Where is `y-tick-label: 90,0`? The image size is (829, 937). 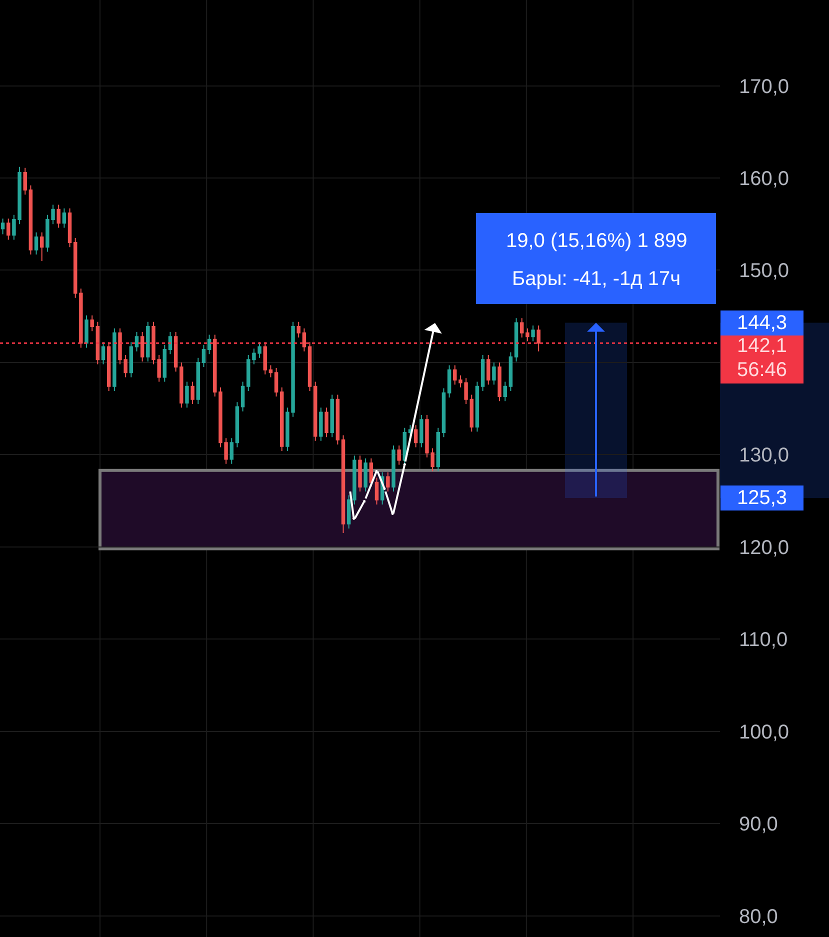 y-tick-label: 90,0 is located at coordinates (758, 825).